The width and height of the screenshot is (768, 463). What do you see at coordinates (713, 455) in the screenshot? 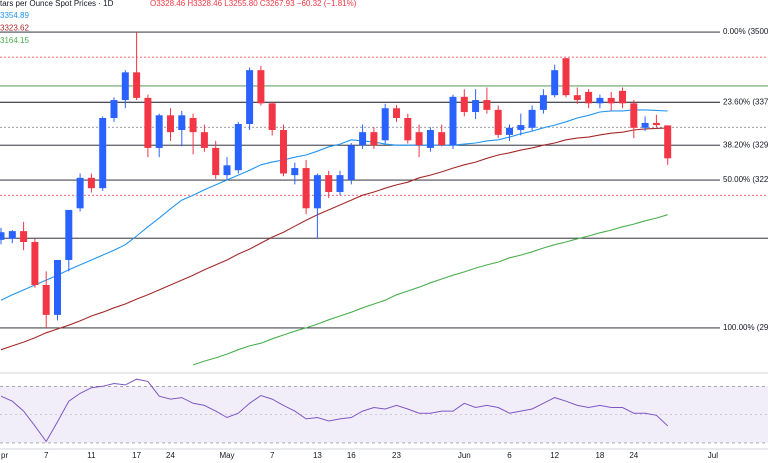
I see `x-tick-label: Jul` at bounding box center [713, 455].